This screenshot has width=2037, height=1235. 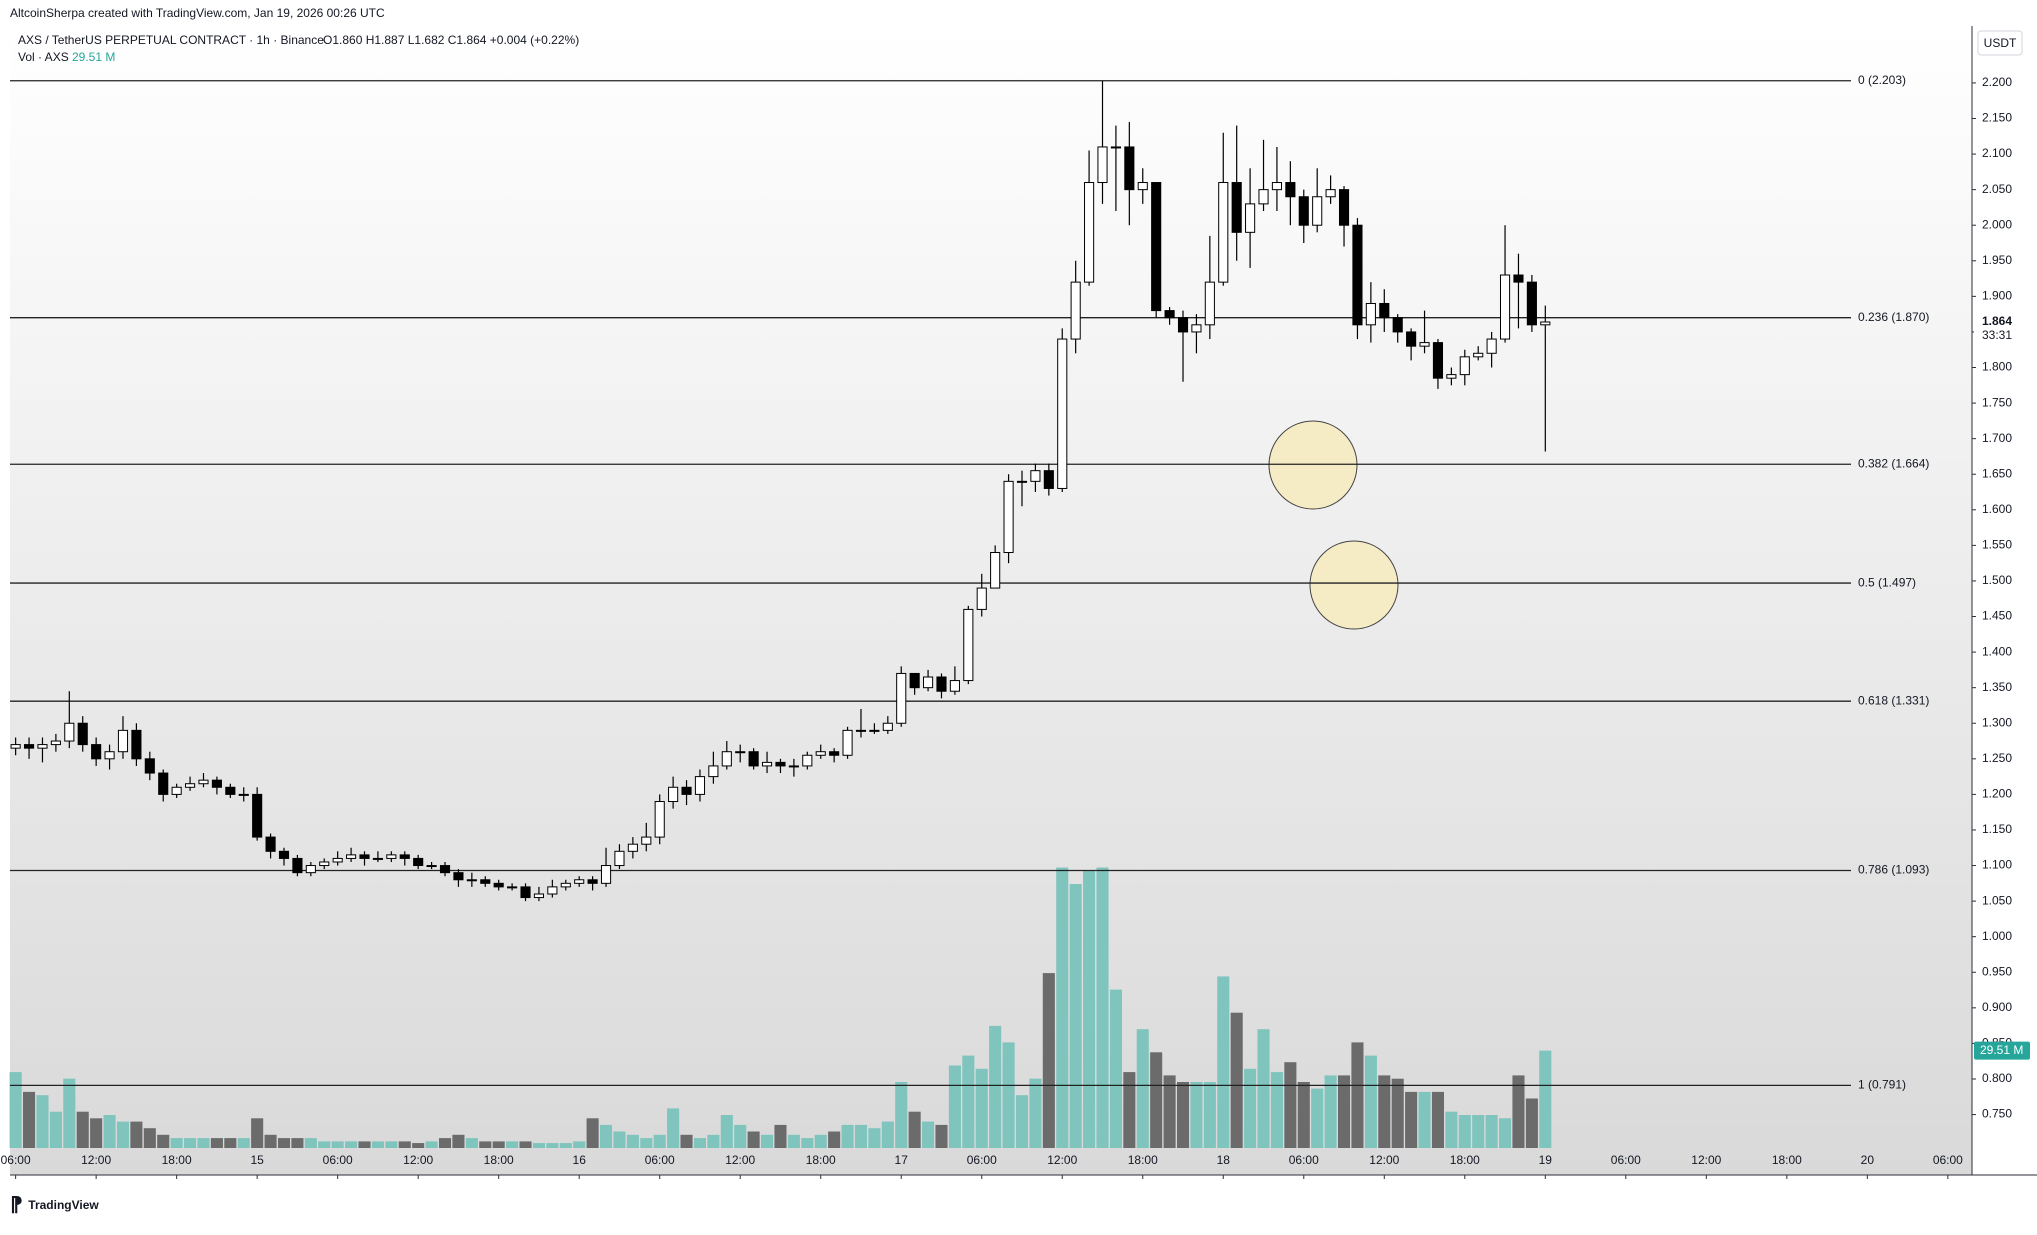 What do you see at coordinates (1997, 321) in the screenshot?
I see `last-price: 1.864` at bounding box center [1997, 321].